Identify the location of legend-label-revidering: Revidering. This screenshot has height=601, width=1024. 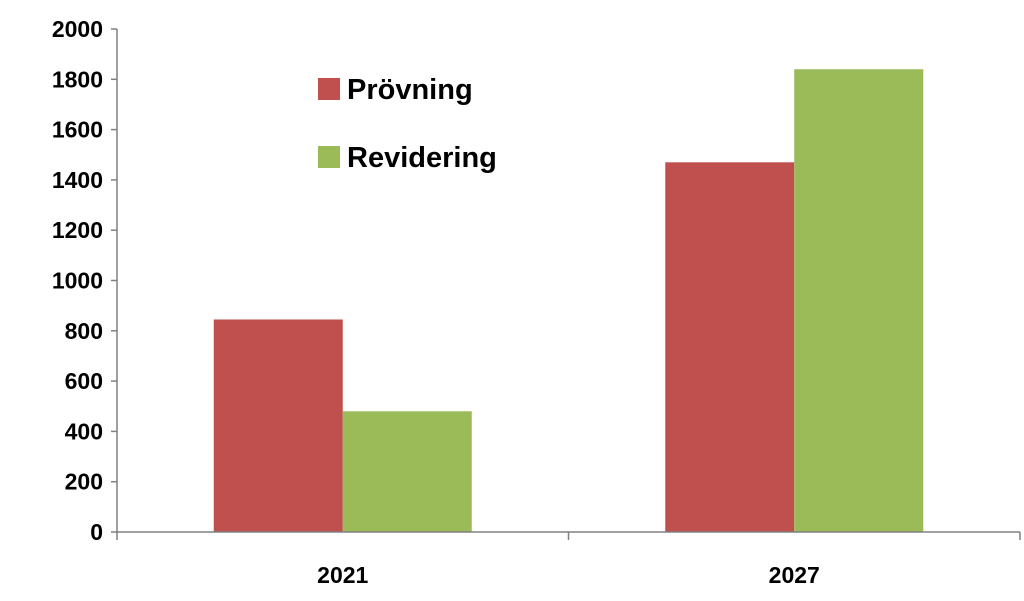
(422, 158).